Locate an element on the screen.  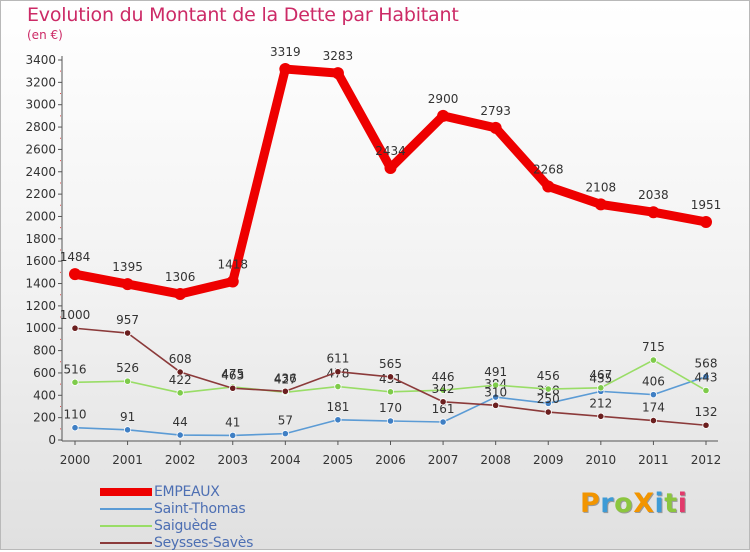
proxiti-logo: ProXiti is located at coordinates (633, 503).